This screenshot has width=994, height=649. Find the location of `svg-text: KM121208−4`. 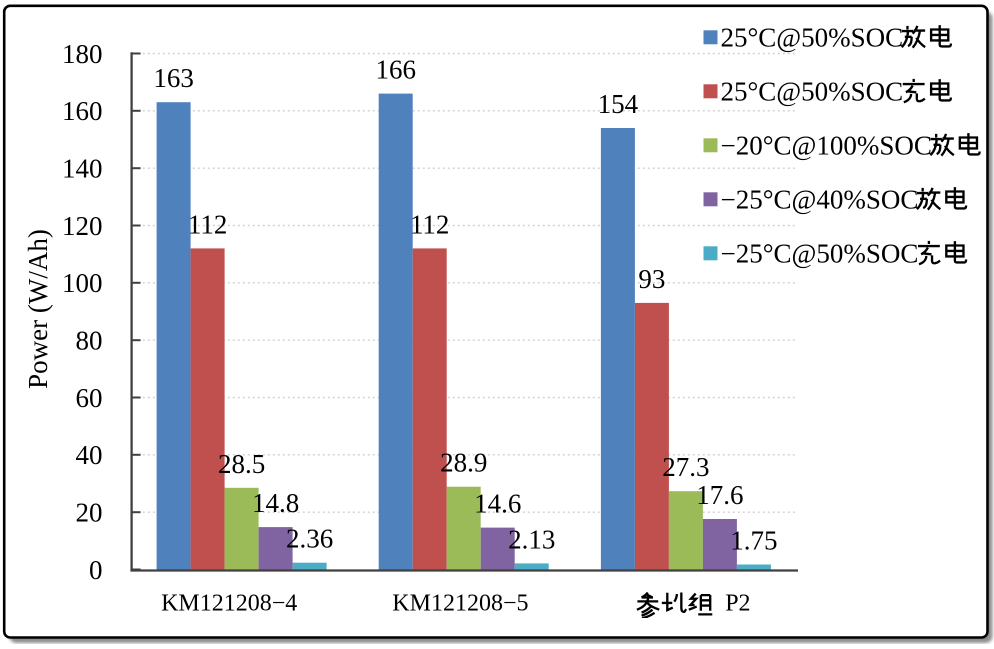

svg-text: KM121208−4 is located at coordinates (229, 604).